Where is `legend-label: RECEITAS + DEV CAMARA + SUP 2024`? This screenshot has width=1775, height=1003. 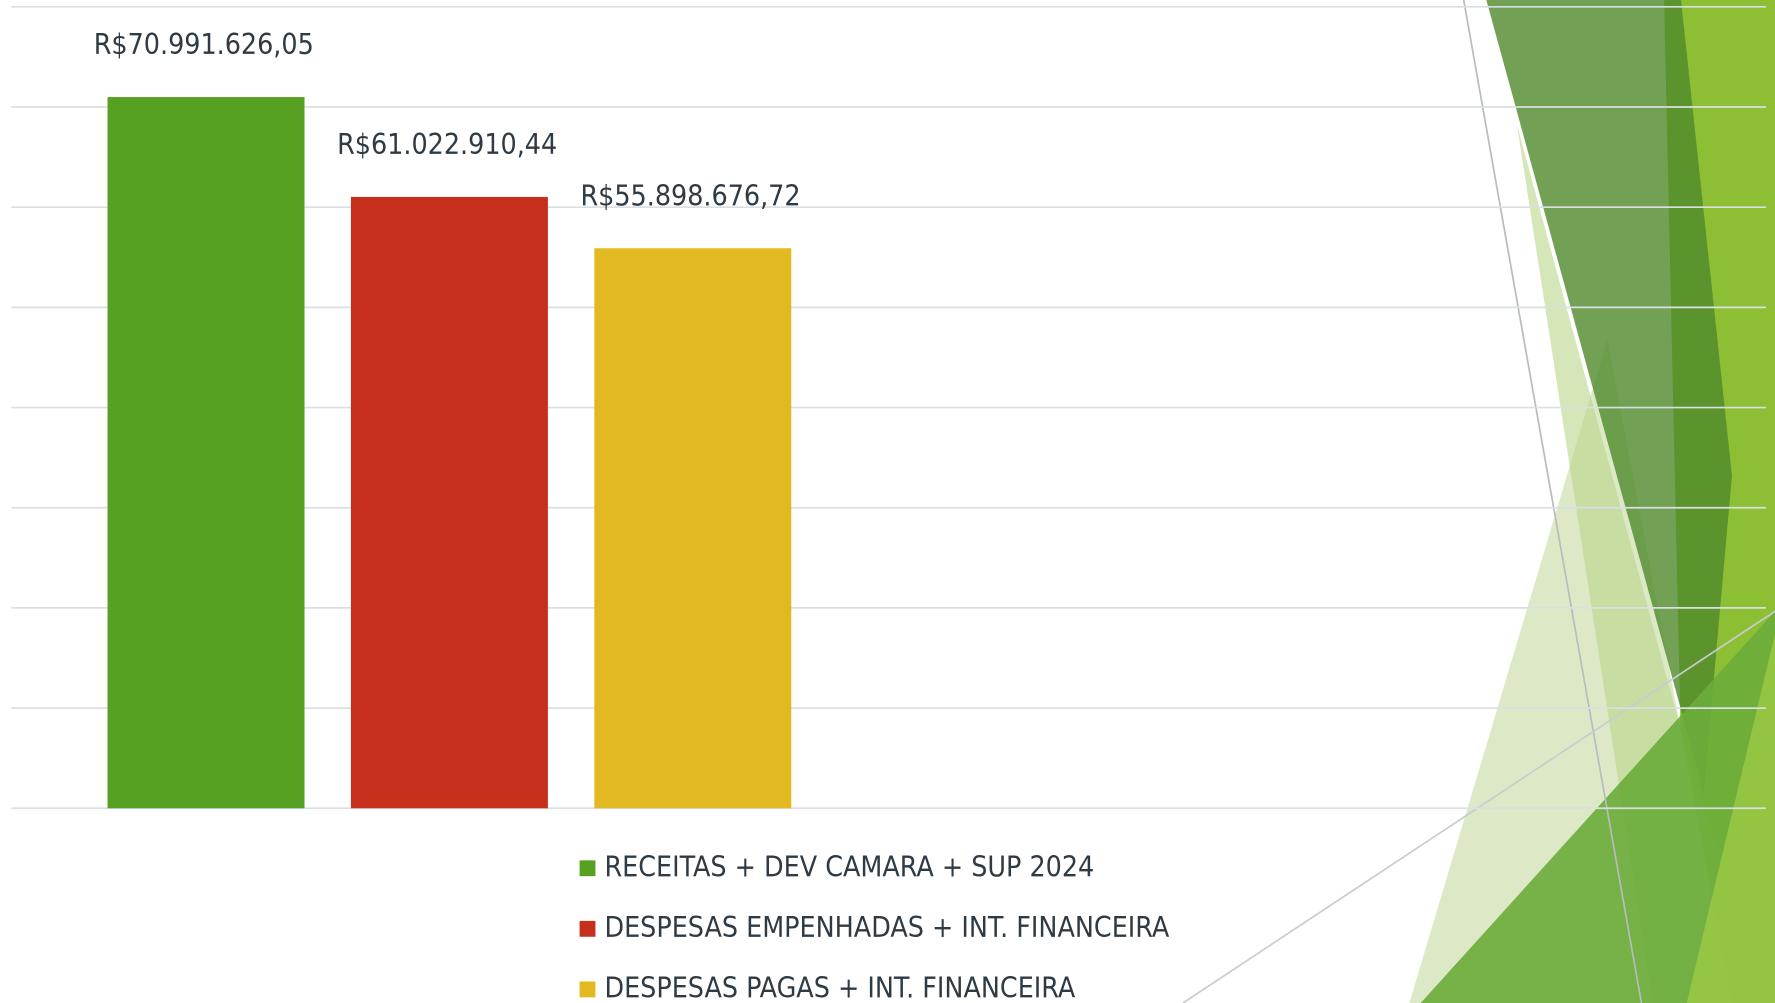
legend-label: RECEITAS + DEV CAMARA + SUP 2024 is located at coordinates (849, 866).